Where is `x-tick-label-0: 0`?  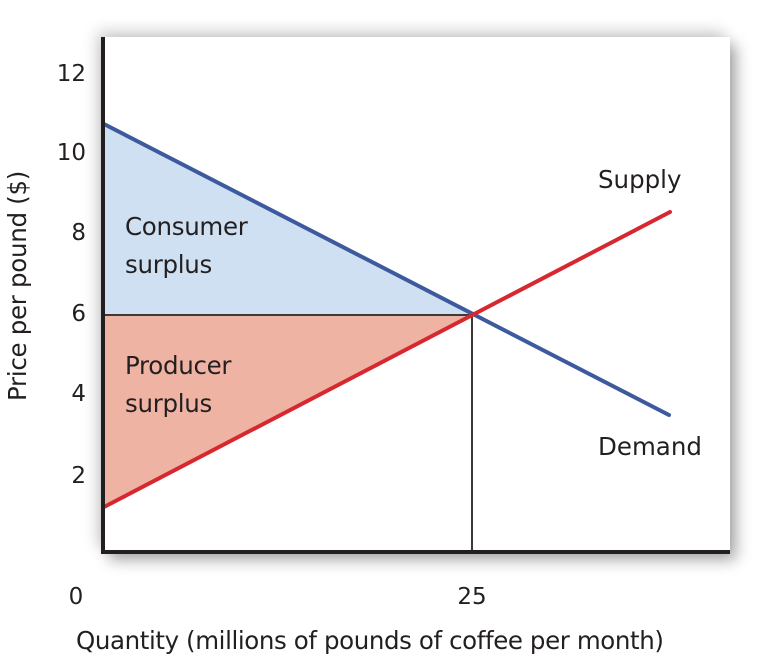
x-tick-label-0: 0 is located at coordinates (76, 597).